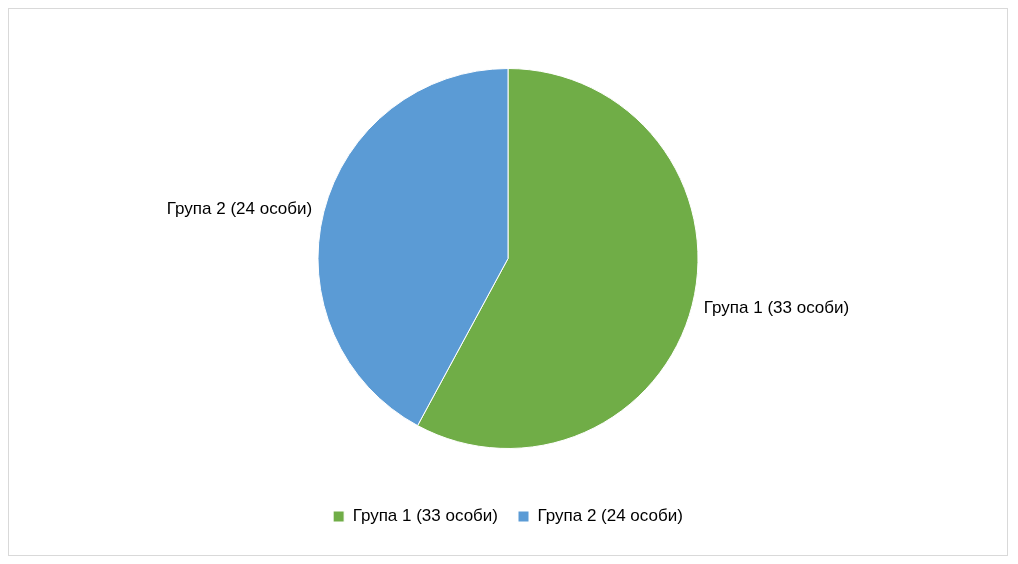 This screenshot has width=1018, height=564. Describe the element at coordinates (425, 516) in the screenshot. I see `legend-label: Група 1 (33 особи)` at that location.